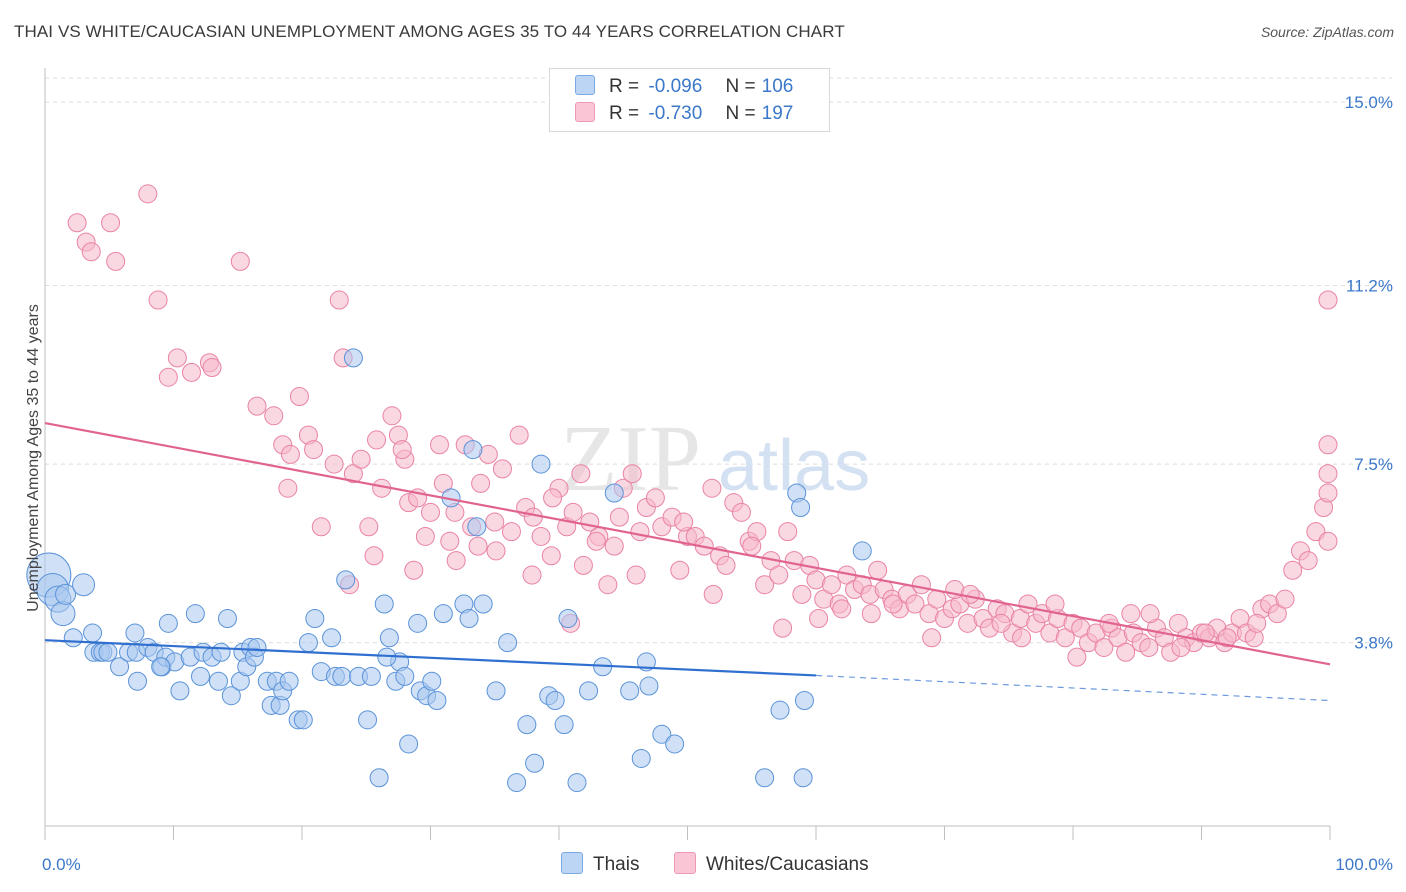 This screenshot has width=1406, height=892. I want to click on y-tick-label: 15.0%, so click(1369, 102).